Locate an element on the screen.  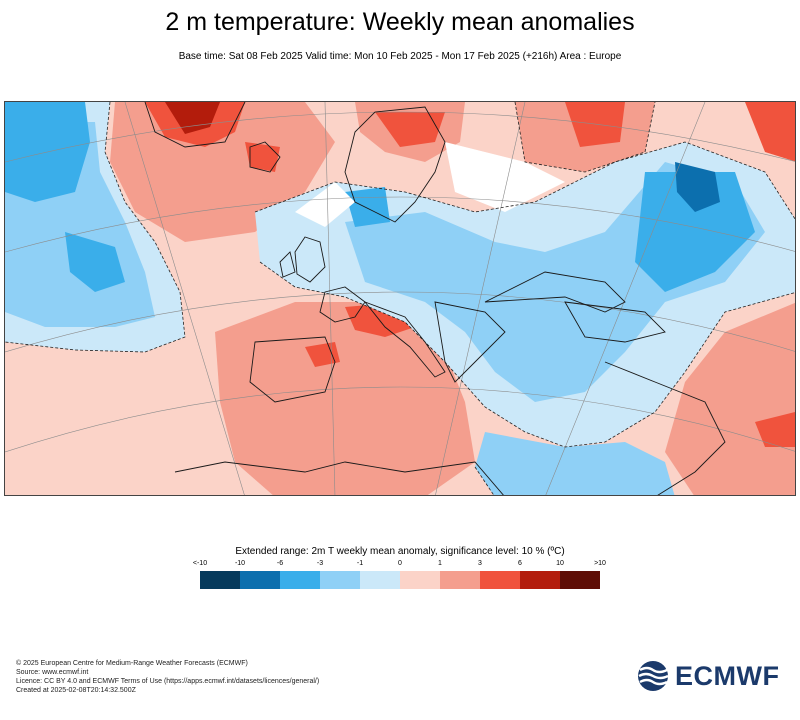
north-russia-strong-warm is located at coordinates (595, 124).